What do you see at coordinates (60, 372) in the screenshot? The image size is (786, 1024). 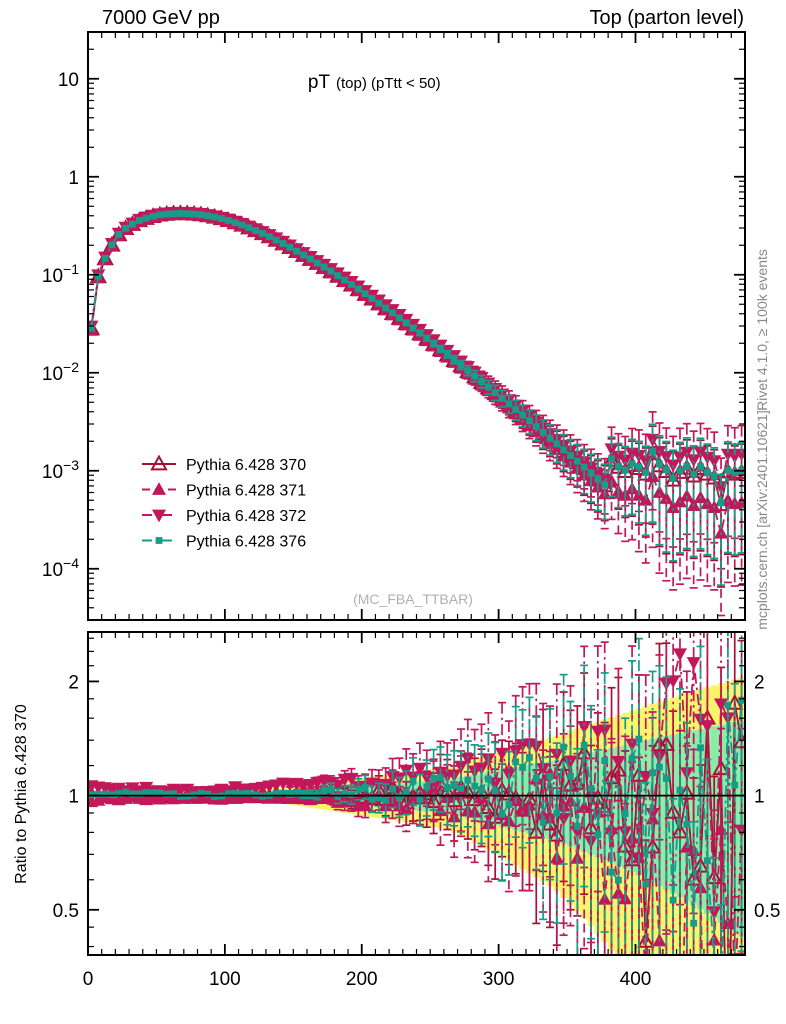 I see `y-tick-label-3: 10⁻²` at bounding box center [60, 372].